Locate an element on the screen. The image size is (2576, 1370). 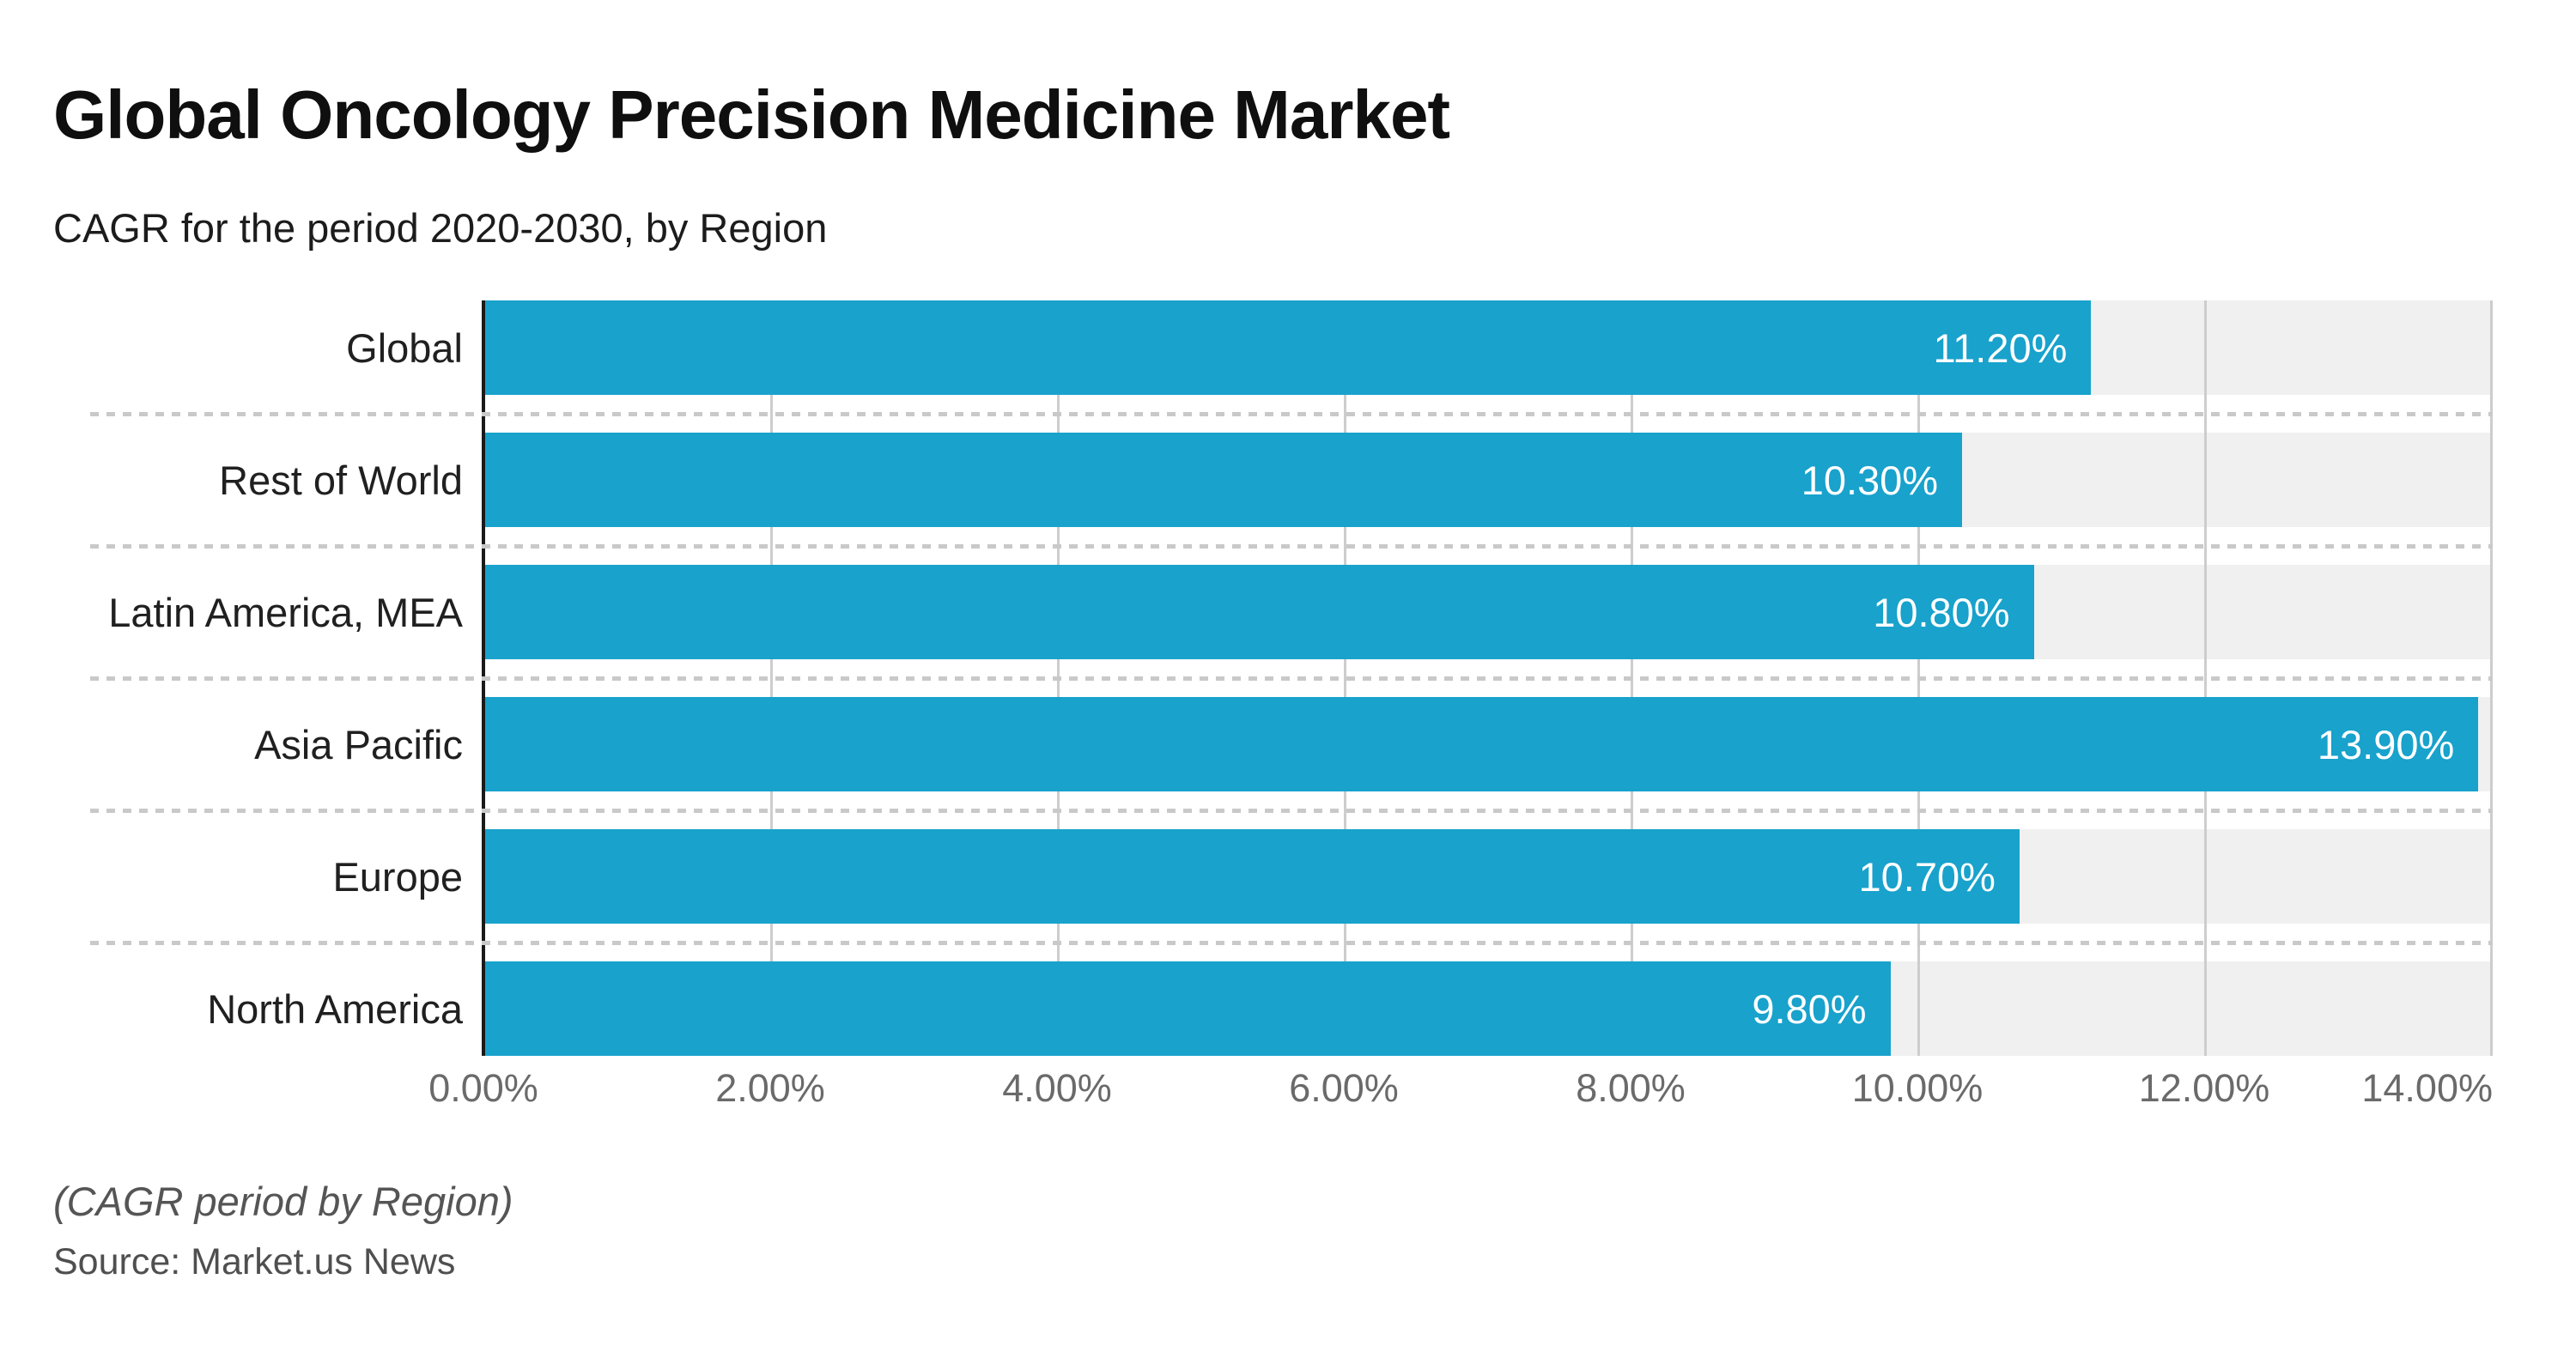
bar-value-label: 10.70% is located at coordinates (1927, 877).